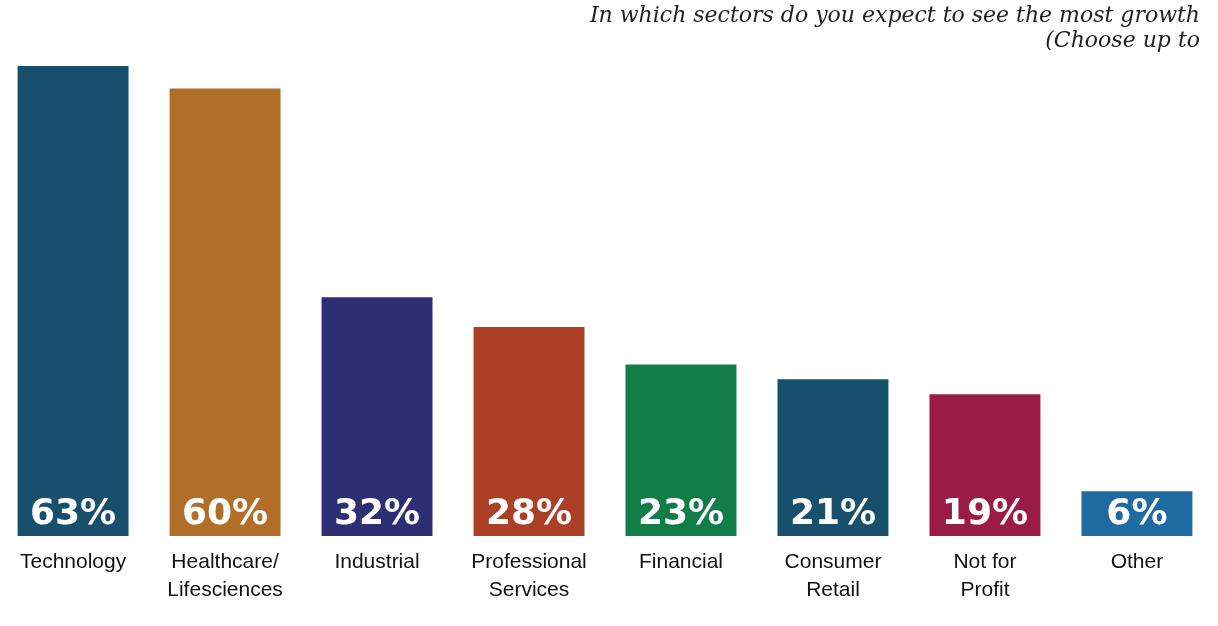  I want to click on x-tick-label: Healthcare/ Lifesciences, so click(225, 574).